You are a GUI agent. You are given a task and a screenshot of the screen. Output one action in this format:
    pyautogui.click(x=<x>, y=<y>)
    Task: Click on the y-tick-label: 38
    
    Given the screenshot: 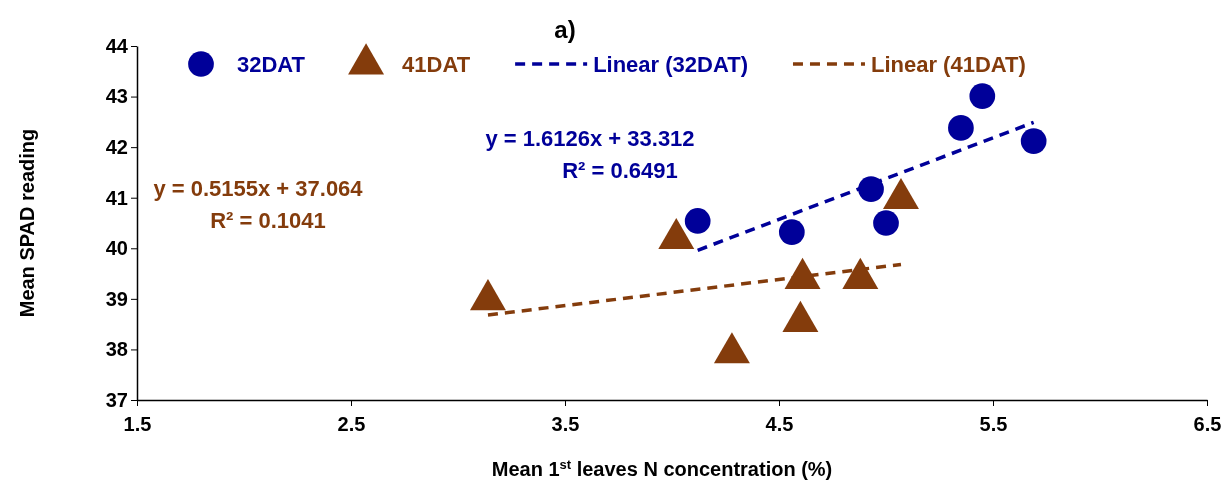 What is the action you would take?
    pyautogui.click(x=116, y=349)
    